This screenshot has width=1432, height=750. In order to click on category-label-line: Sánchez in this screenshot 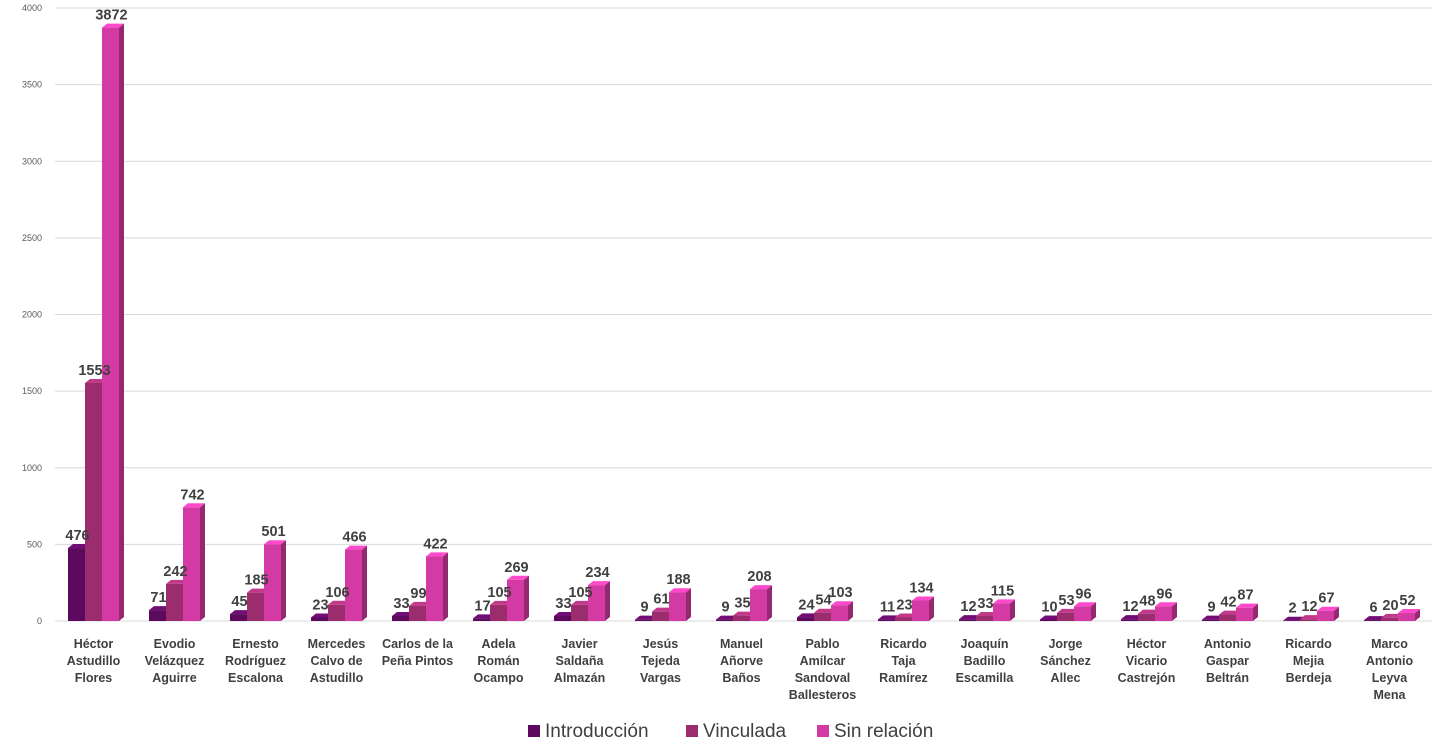, I will do `click(1065, 661)`.